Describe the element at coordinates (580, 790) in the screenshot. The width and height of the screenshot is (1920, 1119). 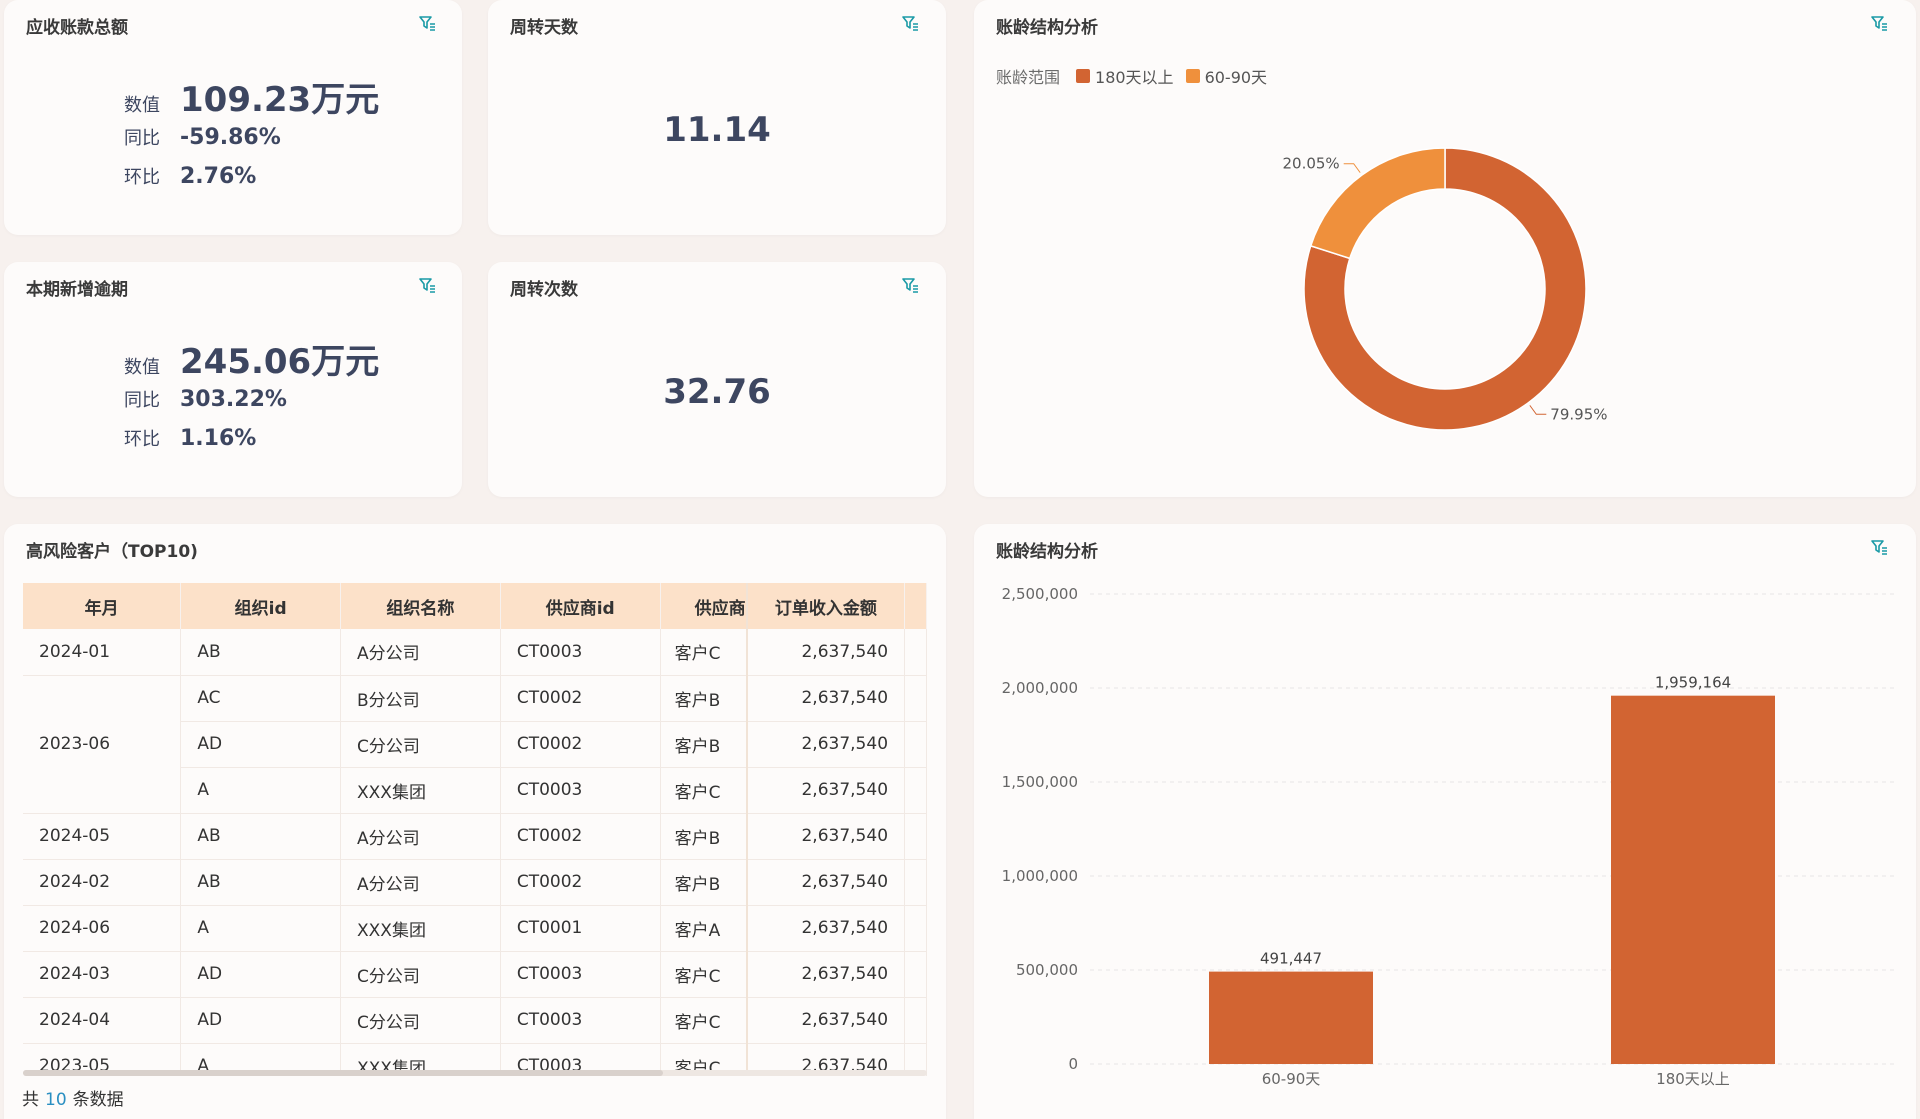
I see `cell-supplier-id: CT0003` at that location.